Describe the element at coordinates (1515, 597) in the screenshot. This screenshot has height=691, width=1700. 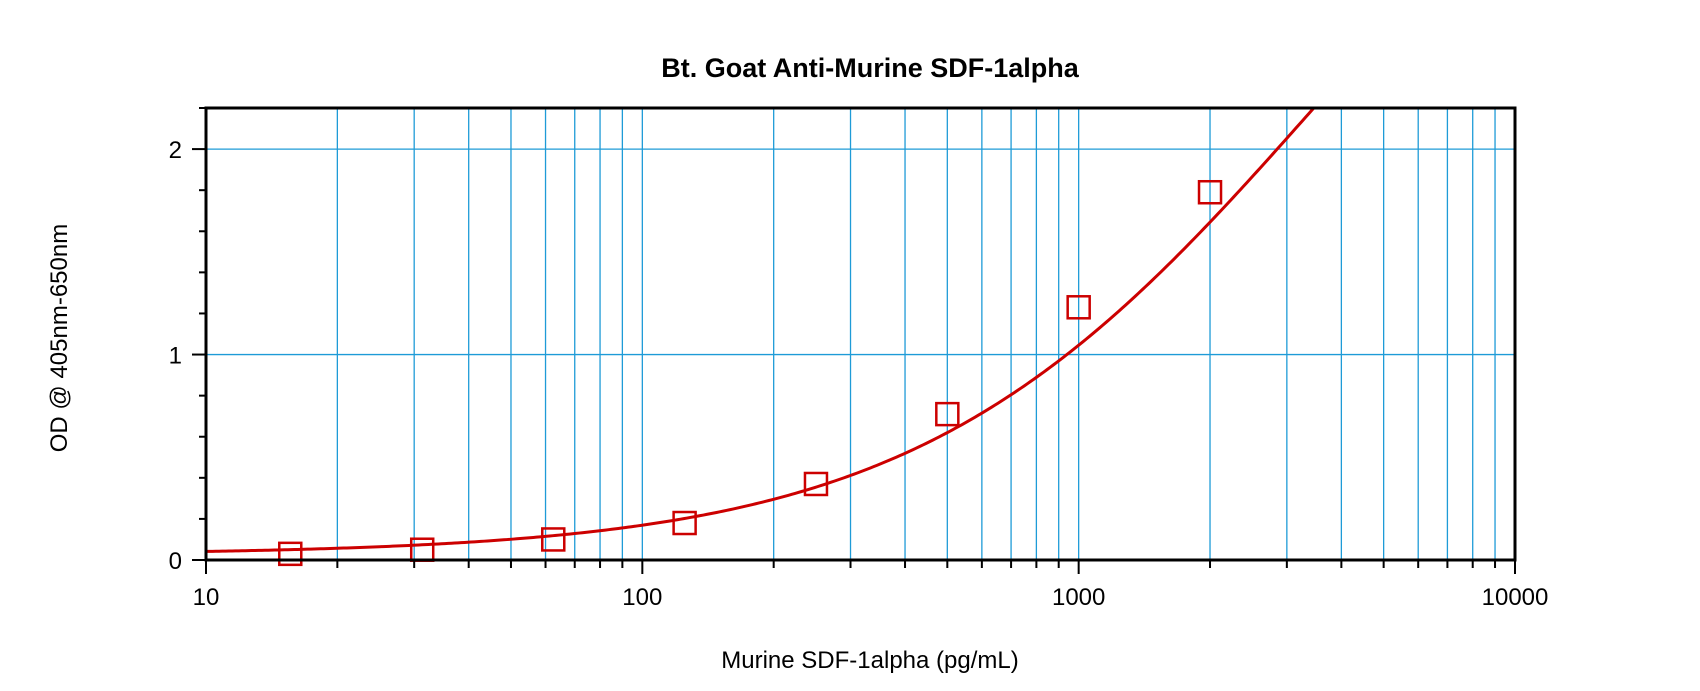
I see `x-tick-label: 10000` at that location.